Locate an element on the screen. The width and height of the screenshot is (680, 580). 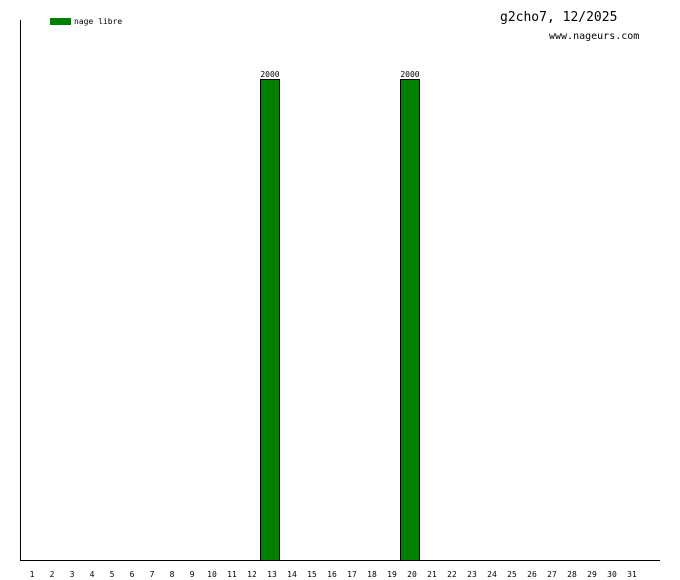
chart-subtitle: www.nageurs.com is located at coordinates (594, 36).